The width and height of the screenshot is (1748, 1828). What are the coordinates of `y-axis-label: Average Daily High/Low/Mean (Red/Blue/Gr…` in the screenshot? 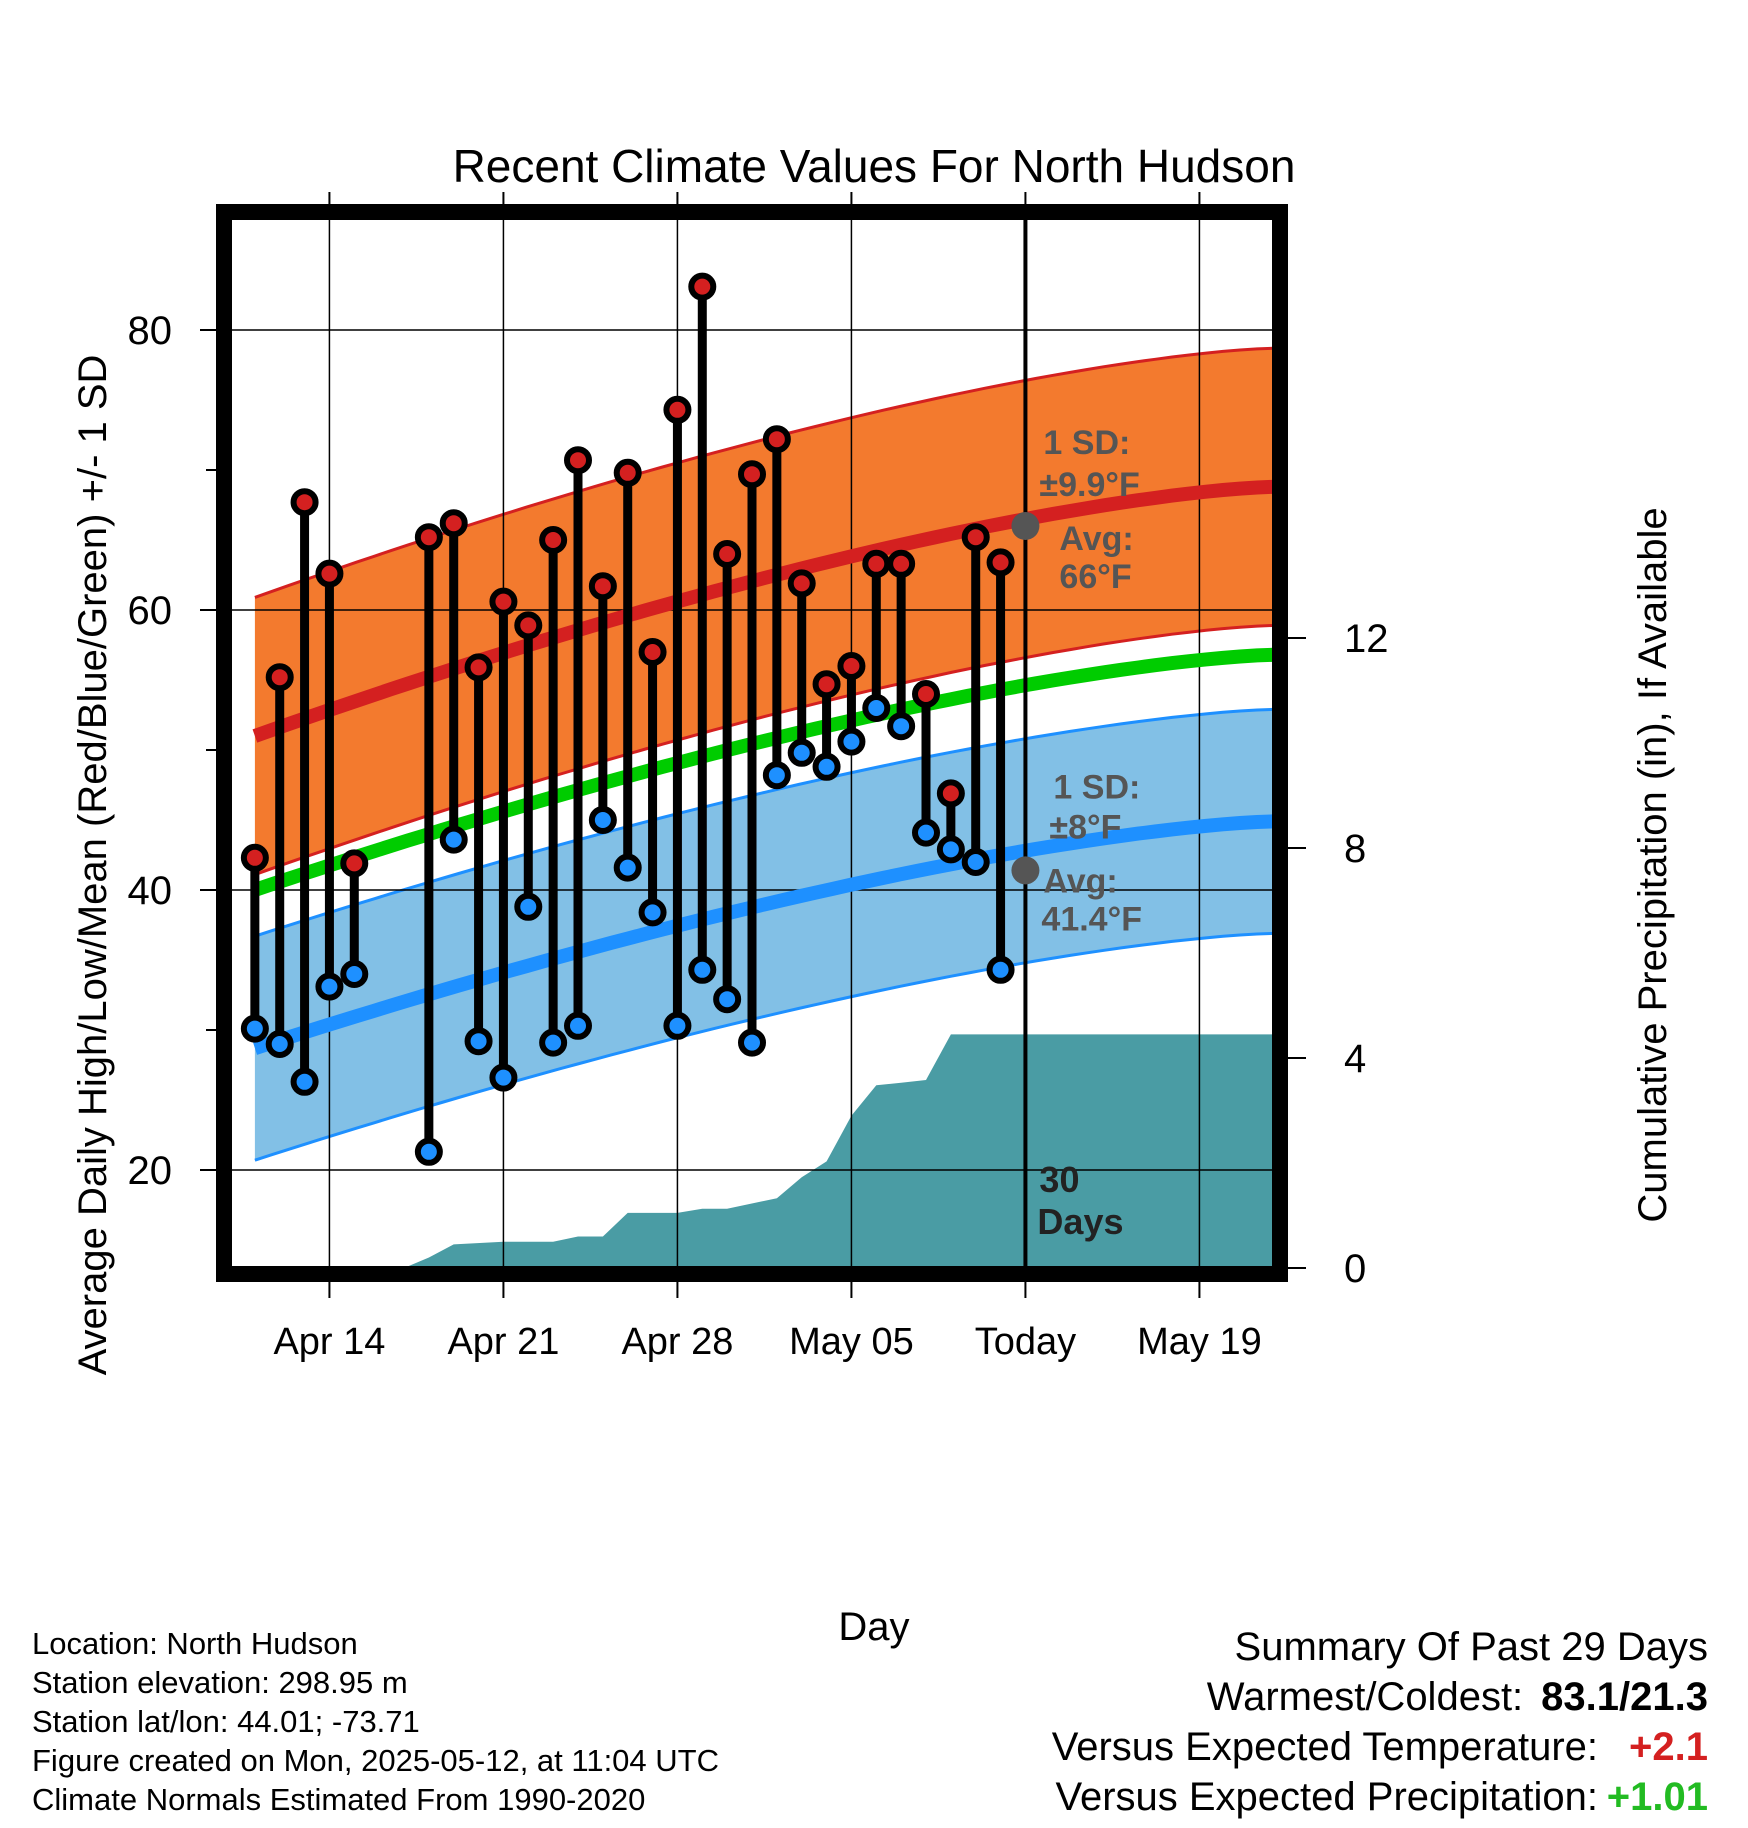 It's located at (93, 865).